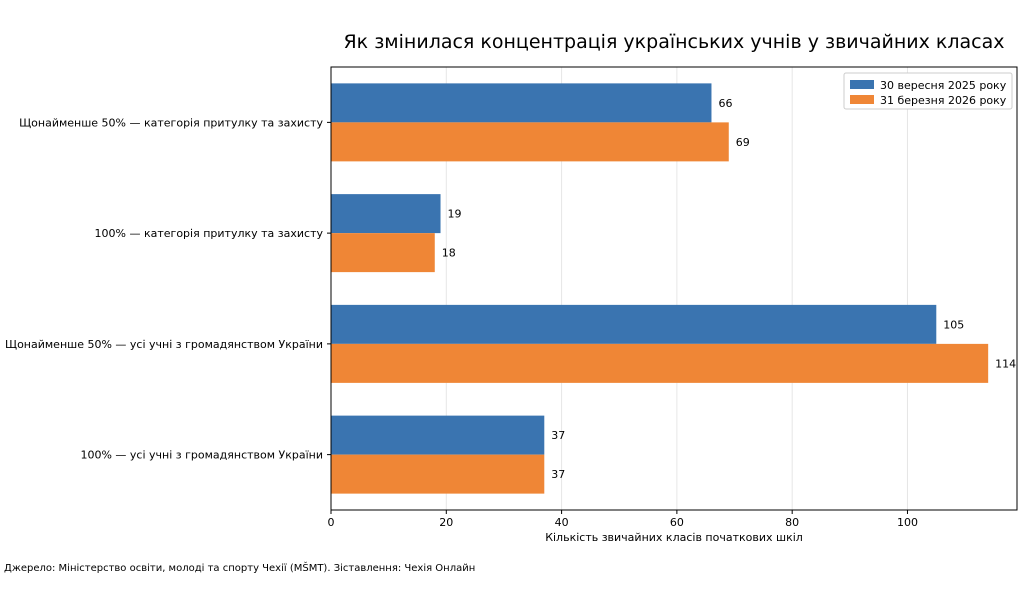 The image size is (1024, 604). What do you see at coordinates (209, 233) in the screenshot?
I see `y-tick-label: 100% — категорія притулку та захисту` at bounding box center [209, 233].